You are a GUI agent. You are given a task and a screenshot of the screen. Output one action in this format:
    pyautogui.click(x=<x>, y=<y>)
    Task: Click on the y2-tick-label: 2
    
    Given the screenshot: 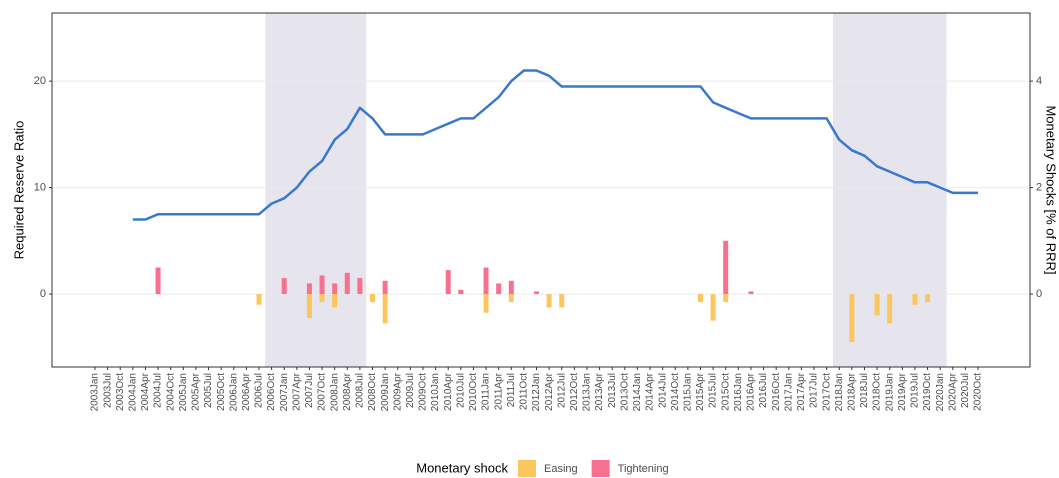 What is the action you would take?
    pyautogui.click(x=1039, y=188)
    